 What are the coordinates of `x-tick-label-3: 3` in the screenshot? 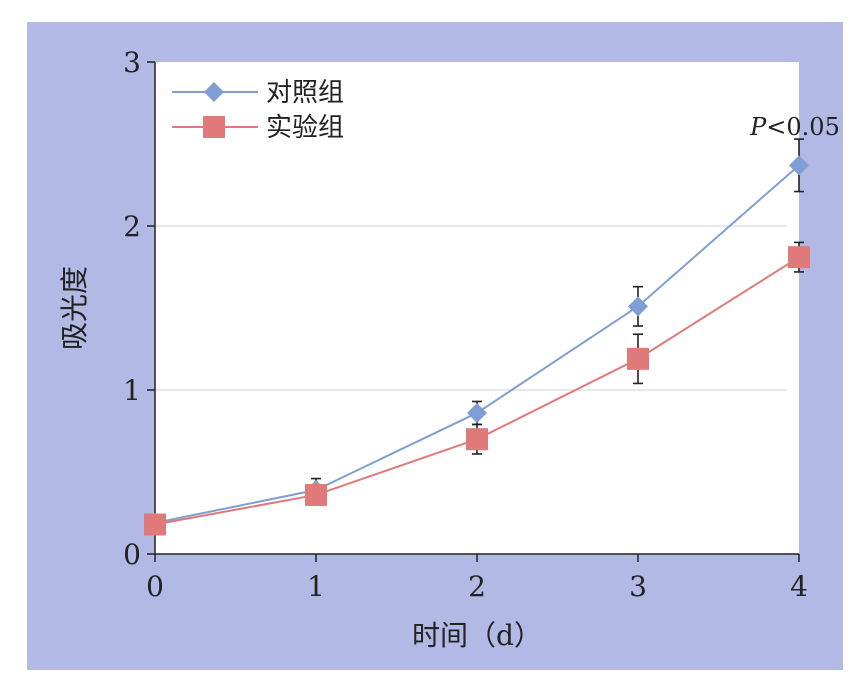 It's located at (638, 586).